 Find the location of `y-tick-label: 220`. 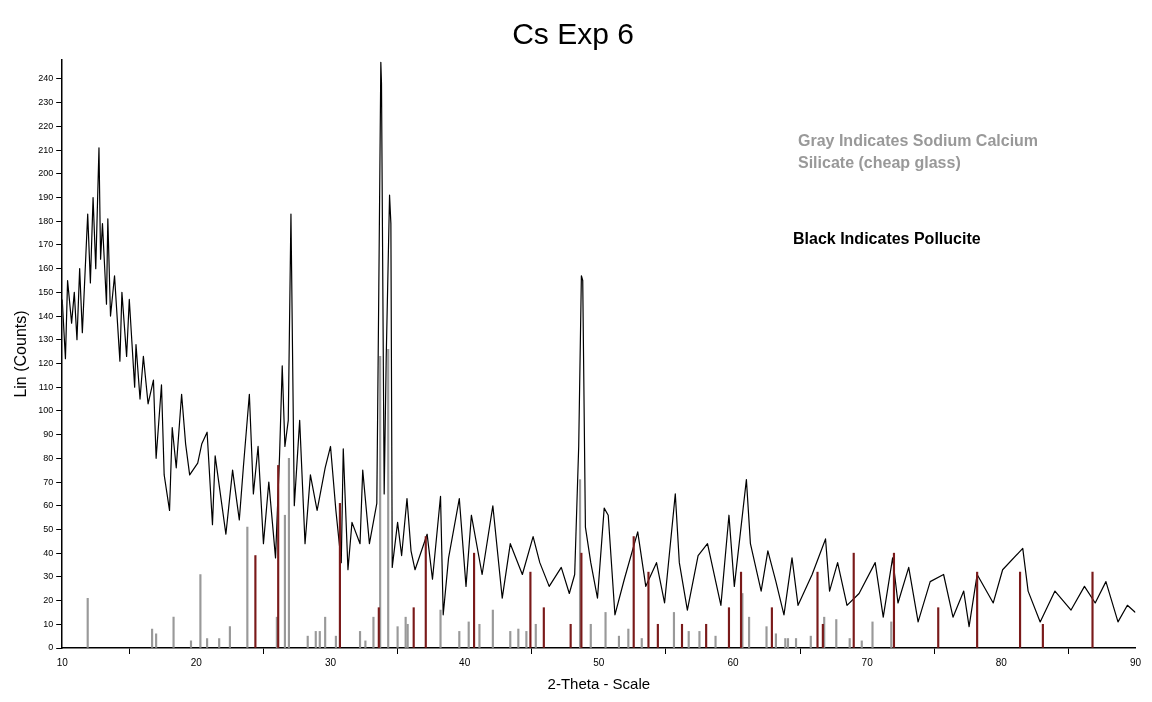

y-tick-label: 220 is located at coordinates (46, 125).